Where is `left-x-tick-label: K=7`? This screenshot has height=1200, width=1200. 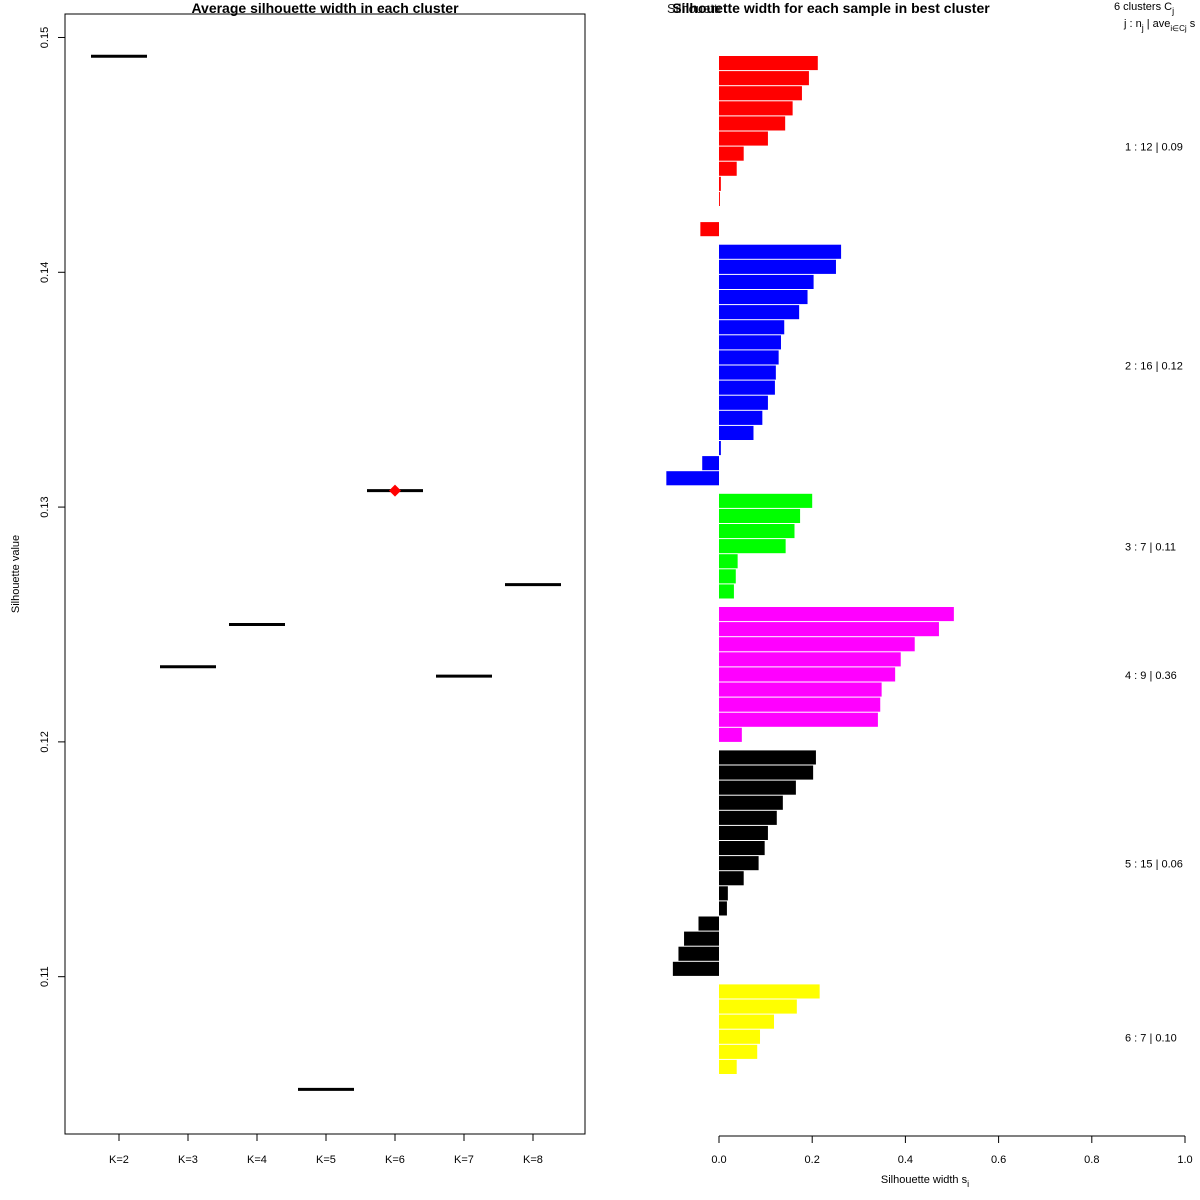
left-x-tick-label: K=7 is located at coordinates (464, 1160).